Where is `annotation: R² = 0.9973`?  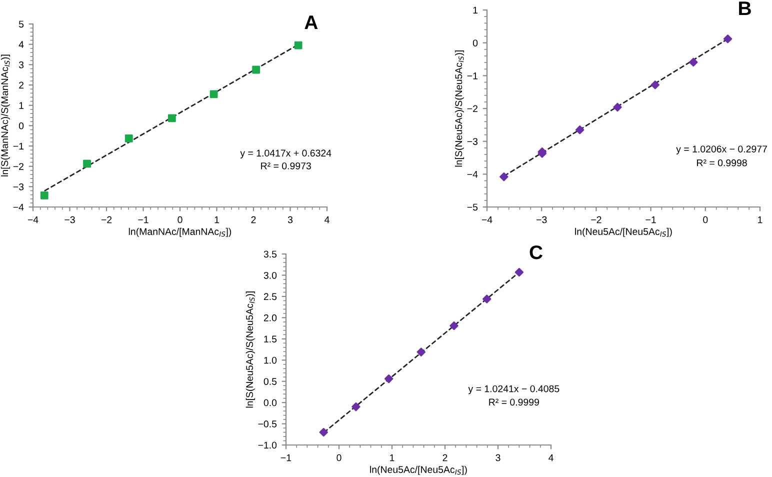
annotation: R² = 0.9973 is located at coordinates (286, 166).